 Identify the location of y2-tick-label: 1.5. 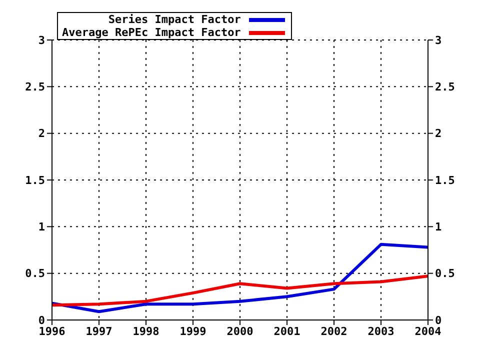
(445, 180).